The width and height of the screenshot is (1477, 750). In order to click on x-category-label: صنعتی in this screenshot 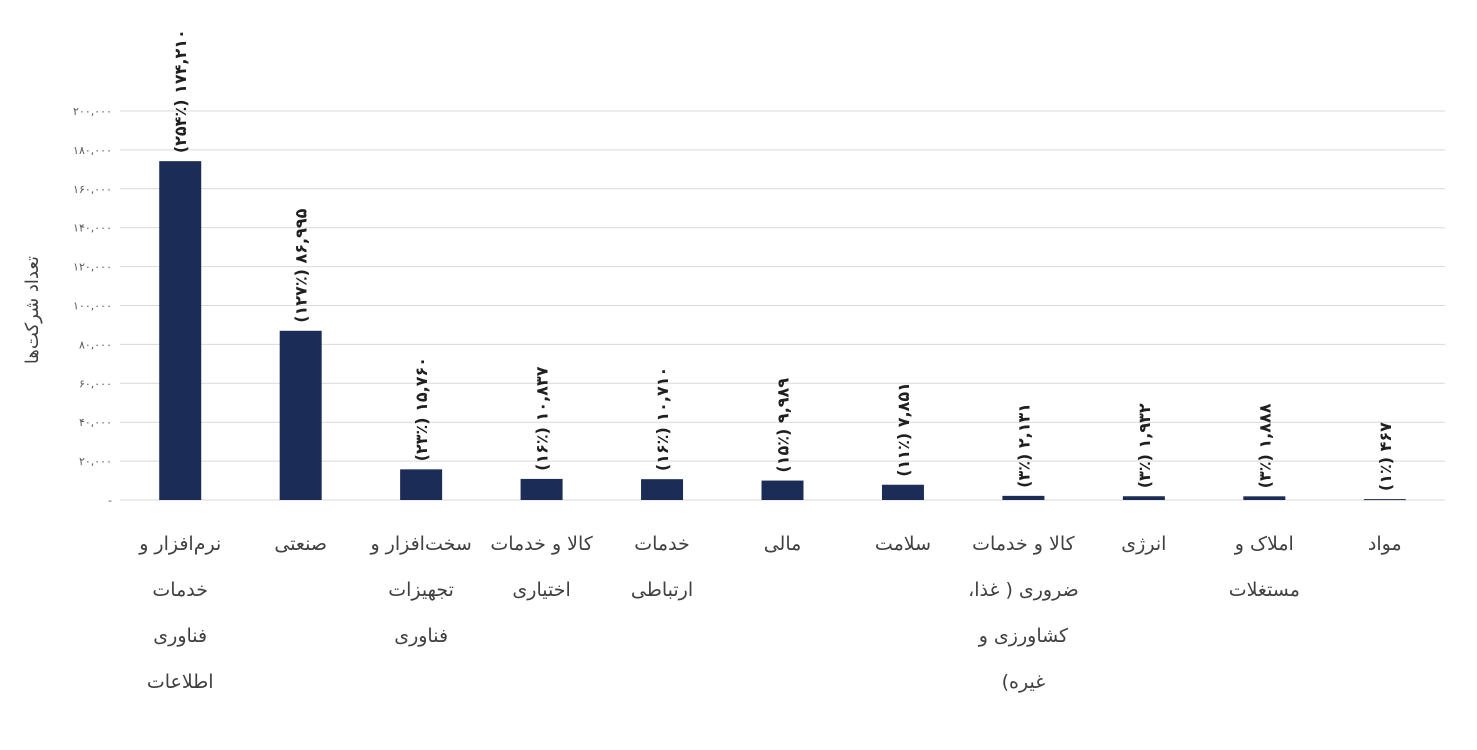, I will do `click(301, 544)`.